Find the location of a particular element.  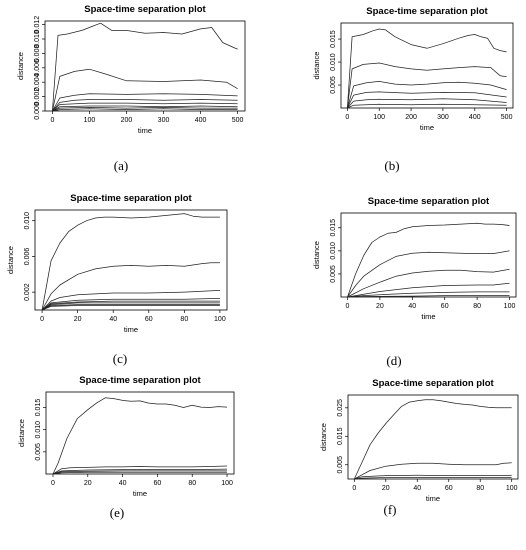

panel-caption-f: (f) is located at coordinates (390, 509).